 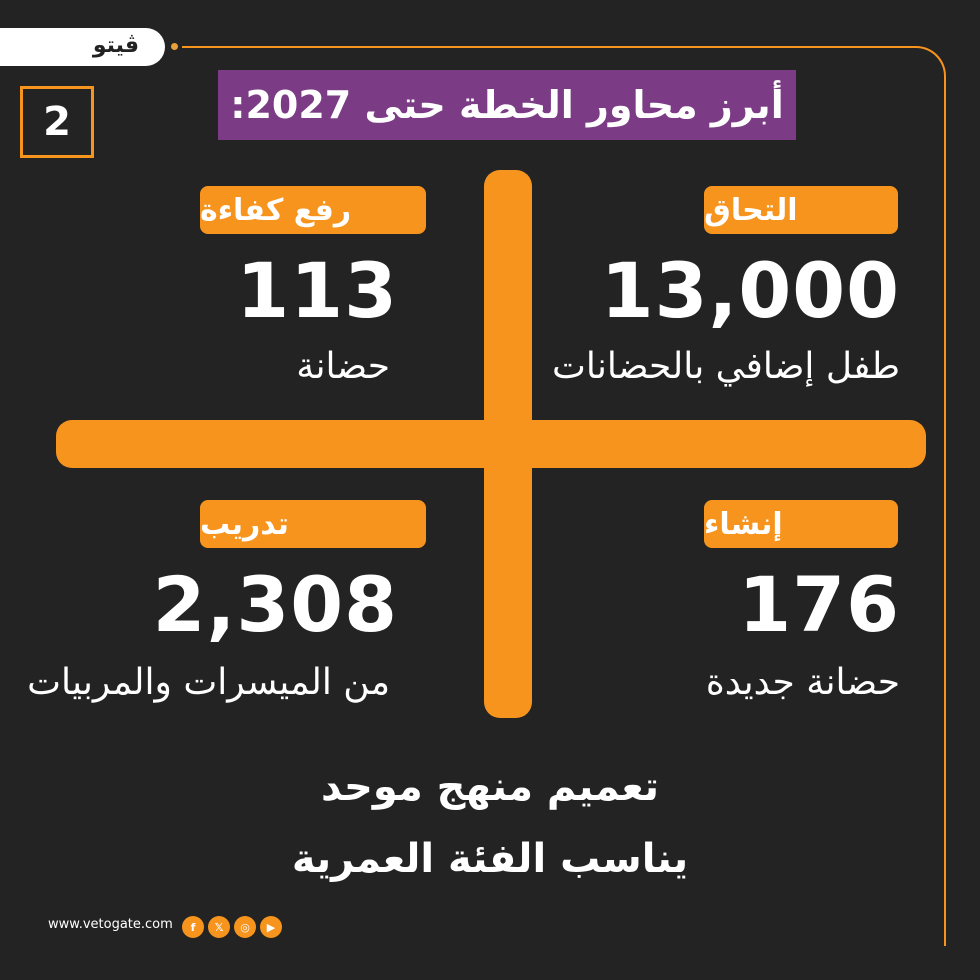 What do you see at coordinates (801, 210) in the screenshot?
I see `label-enrollment: التحاق` at bounding box center [801, 210].